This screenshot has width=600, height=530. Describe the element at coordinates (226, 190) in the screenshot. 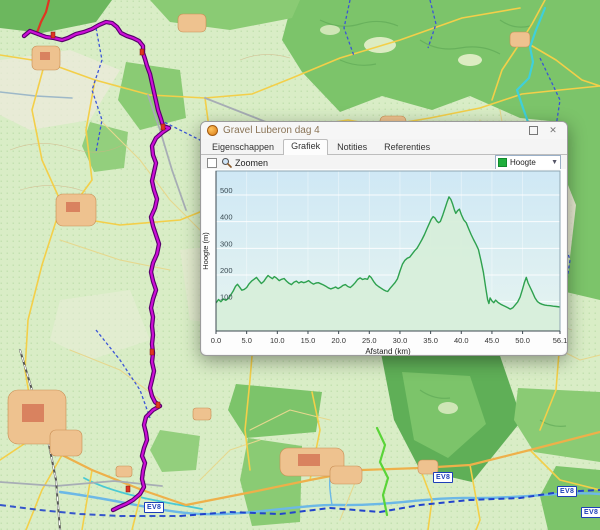

I see `svg-text: 500` at that location.